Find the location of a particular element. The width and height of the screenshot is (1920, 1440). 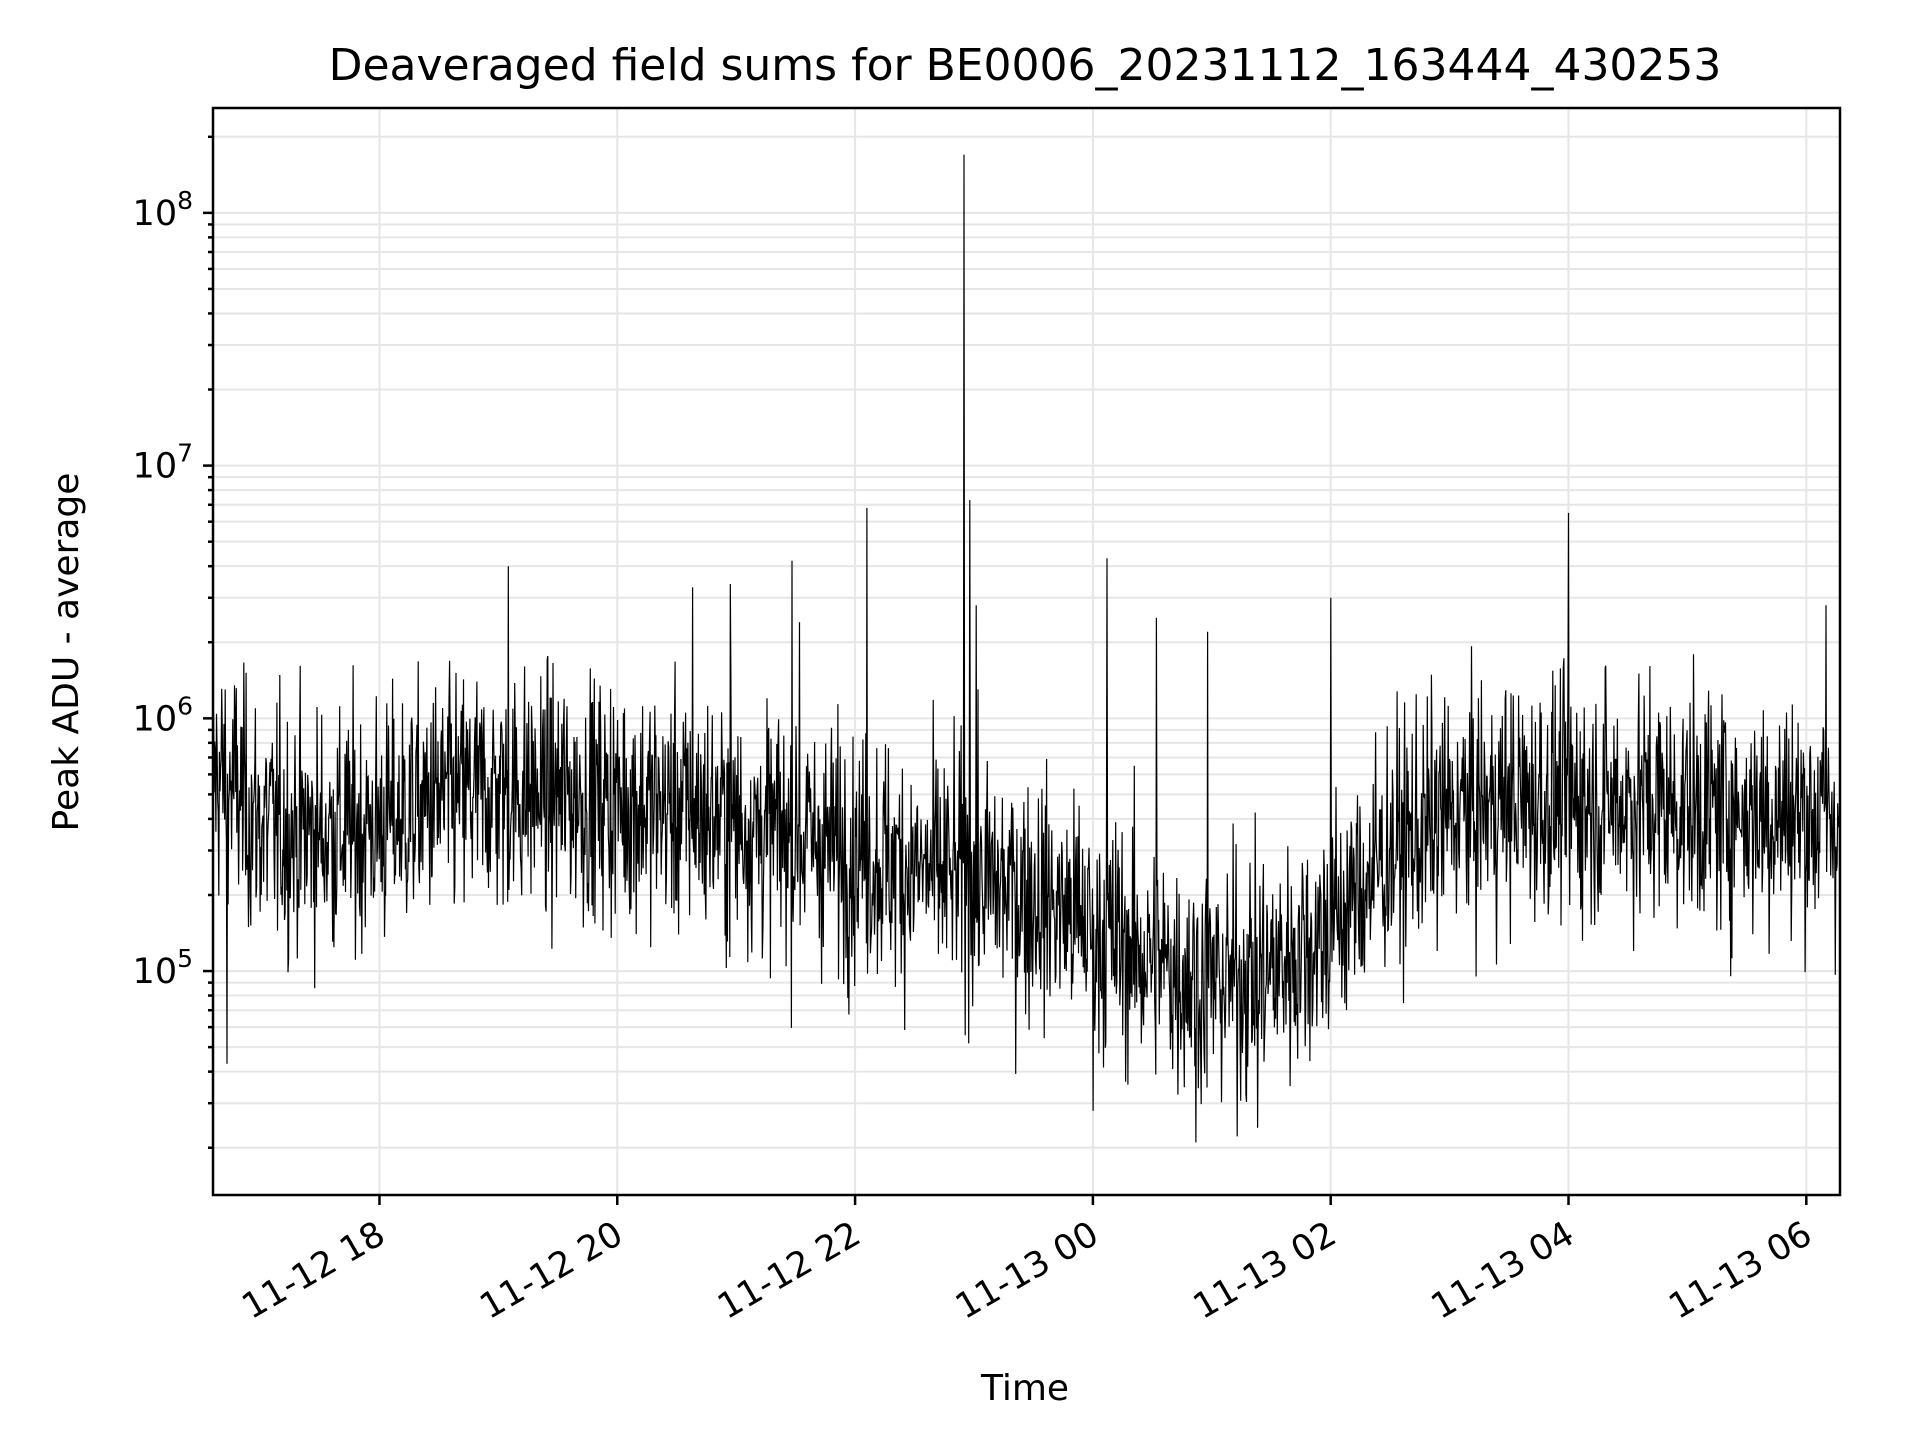

x-tick-label: 11-13 02 is located at coordinates (1265, 1270).